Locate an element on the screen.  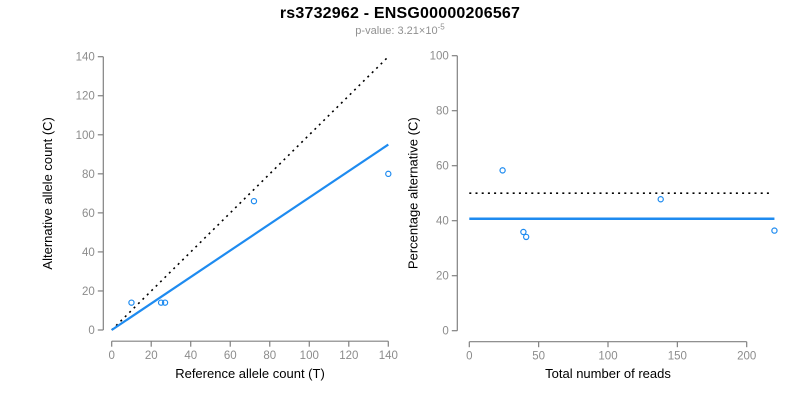
x-axis-title: Reference allele count (T) is located at coordinates (250, 373).